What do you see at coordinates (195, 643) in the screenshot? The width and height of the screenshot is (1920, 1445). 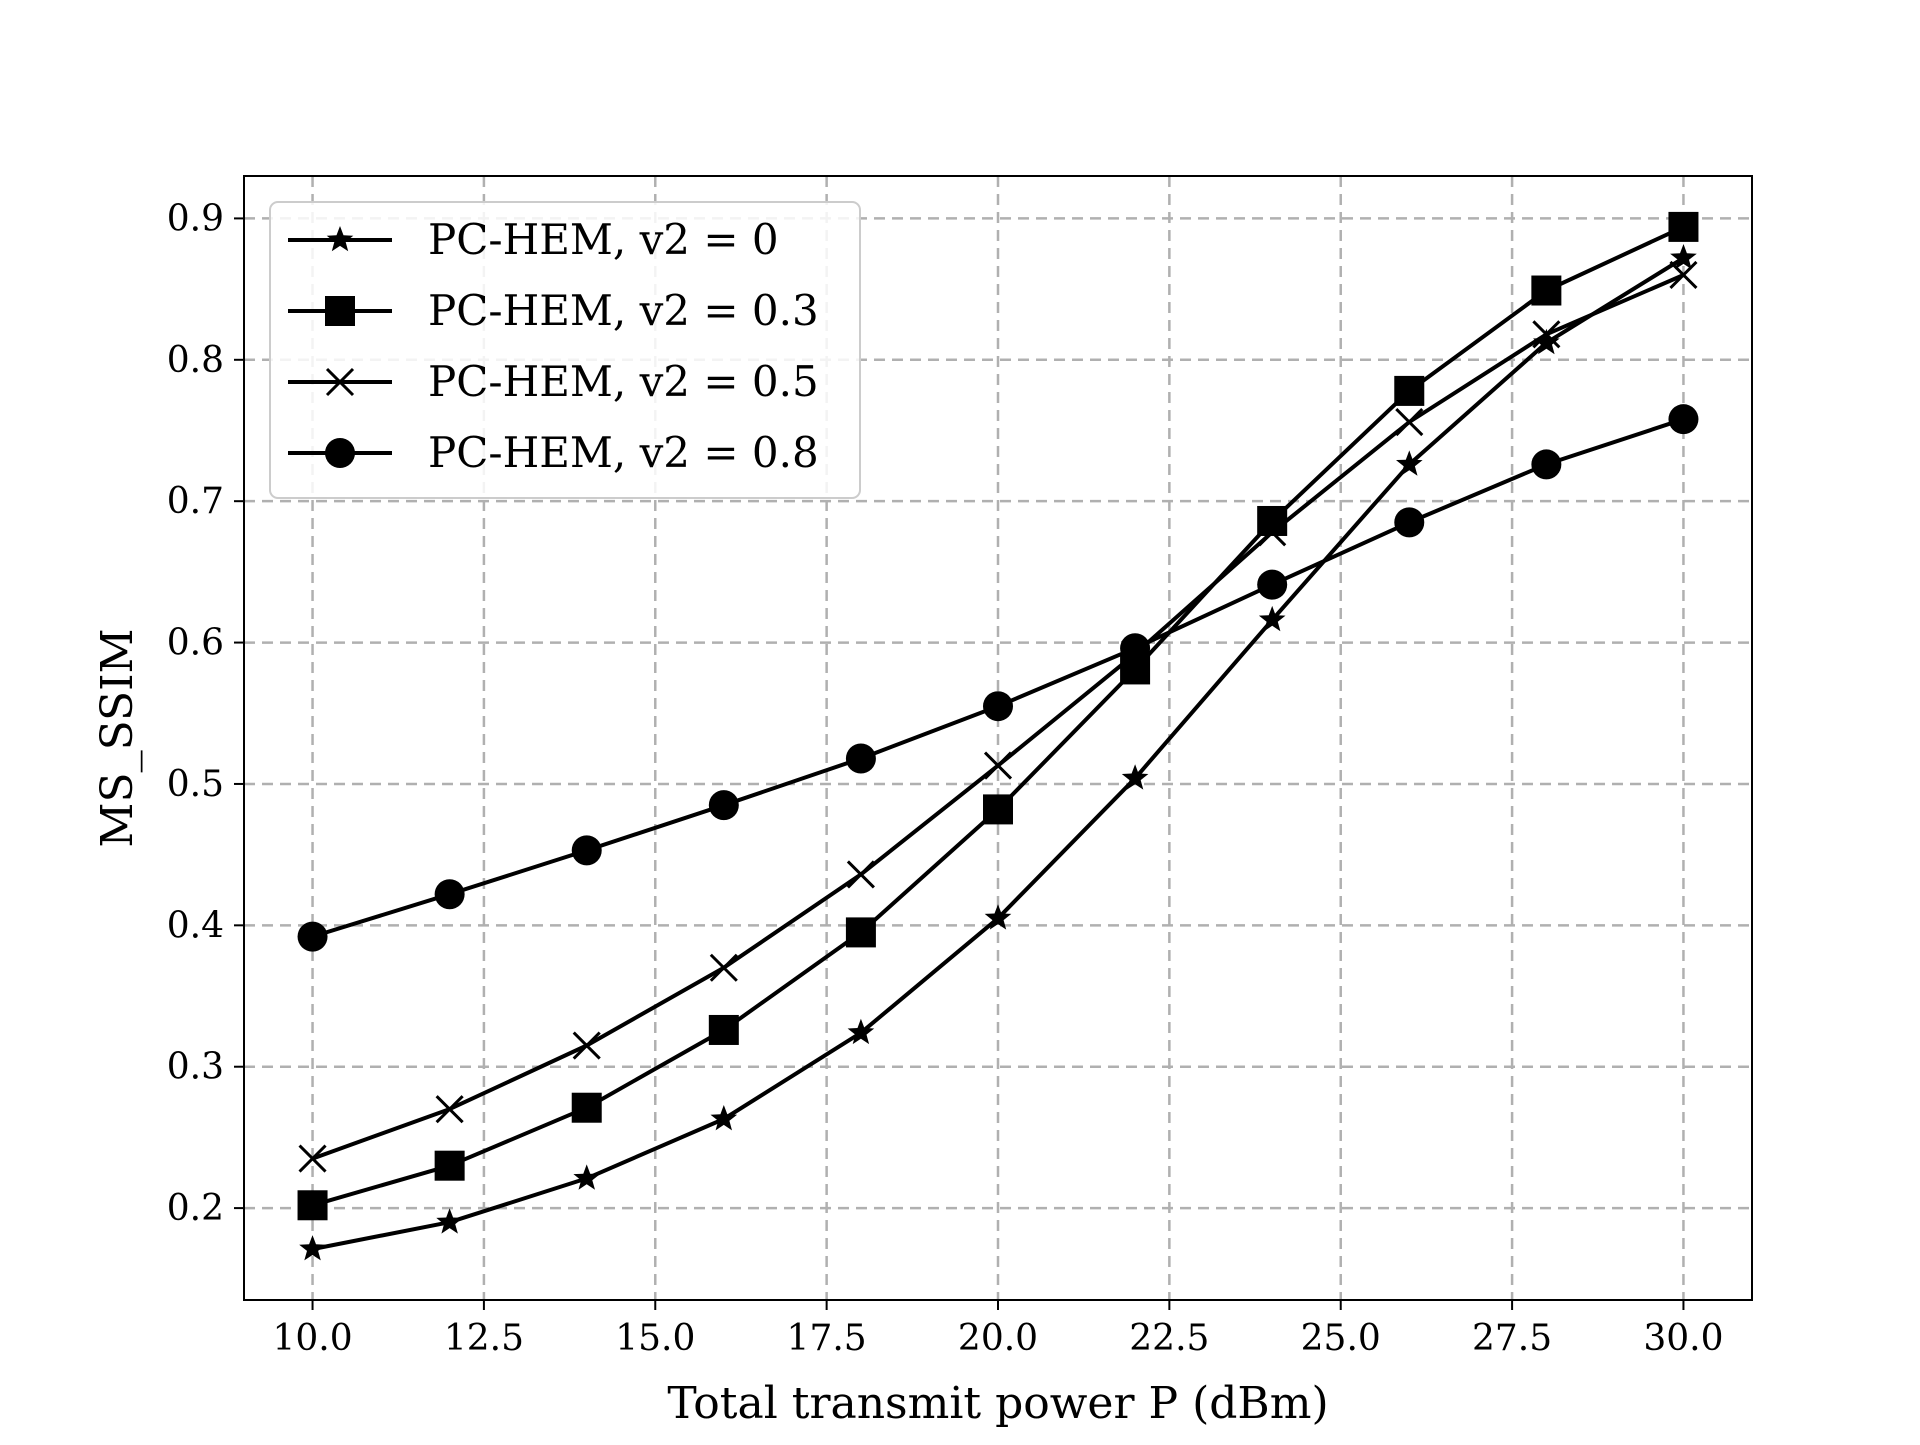 I see `y-tick-label: 0.6` at bounding box center [195, 643].